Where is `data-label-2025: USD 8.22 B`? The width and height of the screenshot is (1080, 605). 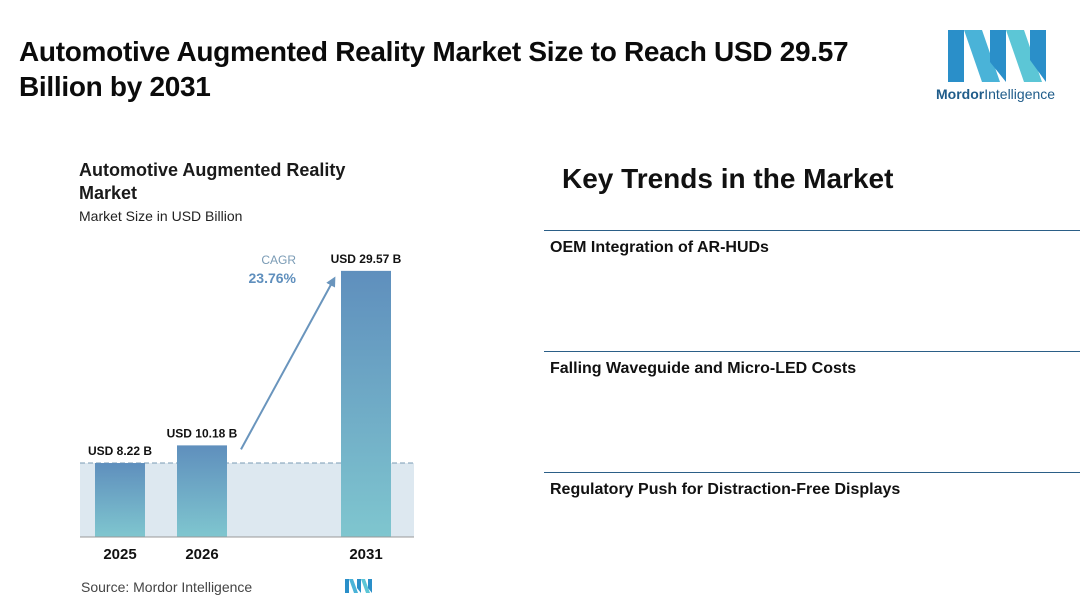
data-label-2025: USD 8.22 B is located at coordinates (120, 451).